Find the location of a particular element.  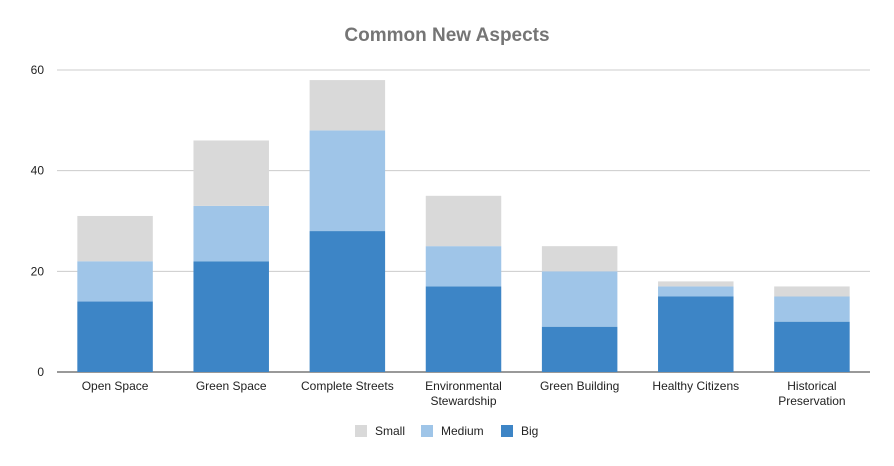

x-tick-label: Complete Streets is located at coordinates (347, 386).